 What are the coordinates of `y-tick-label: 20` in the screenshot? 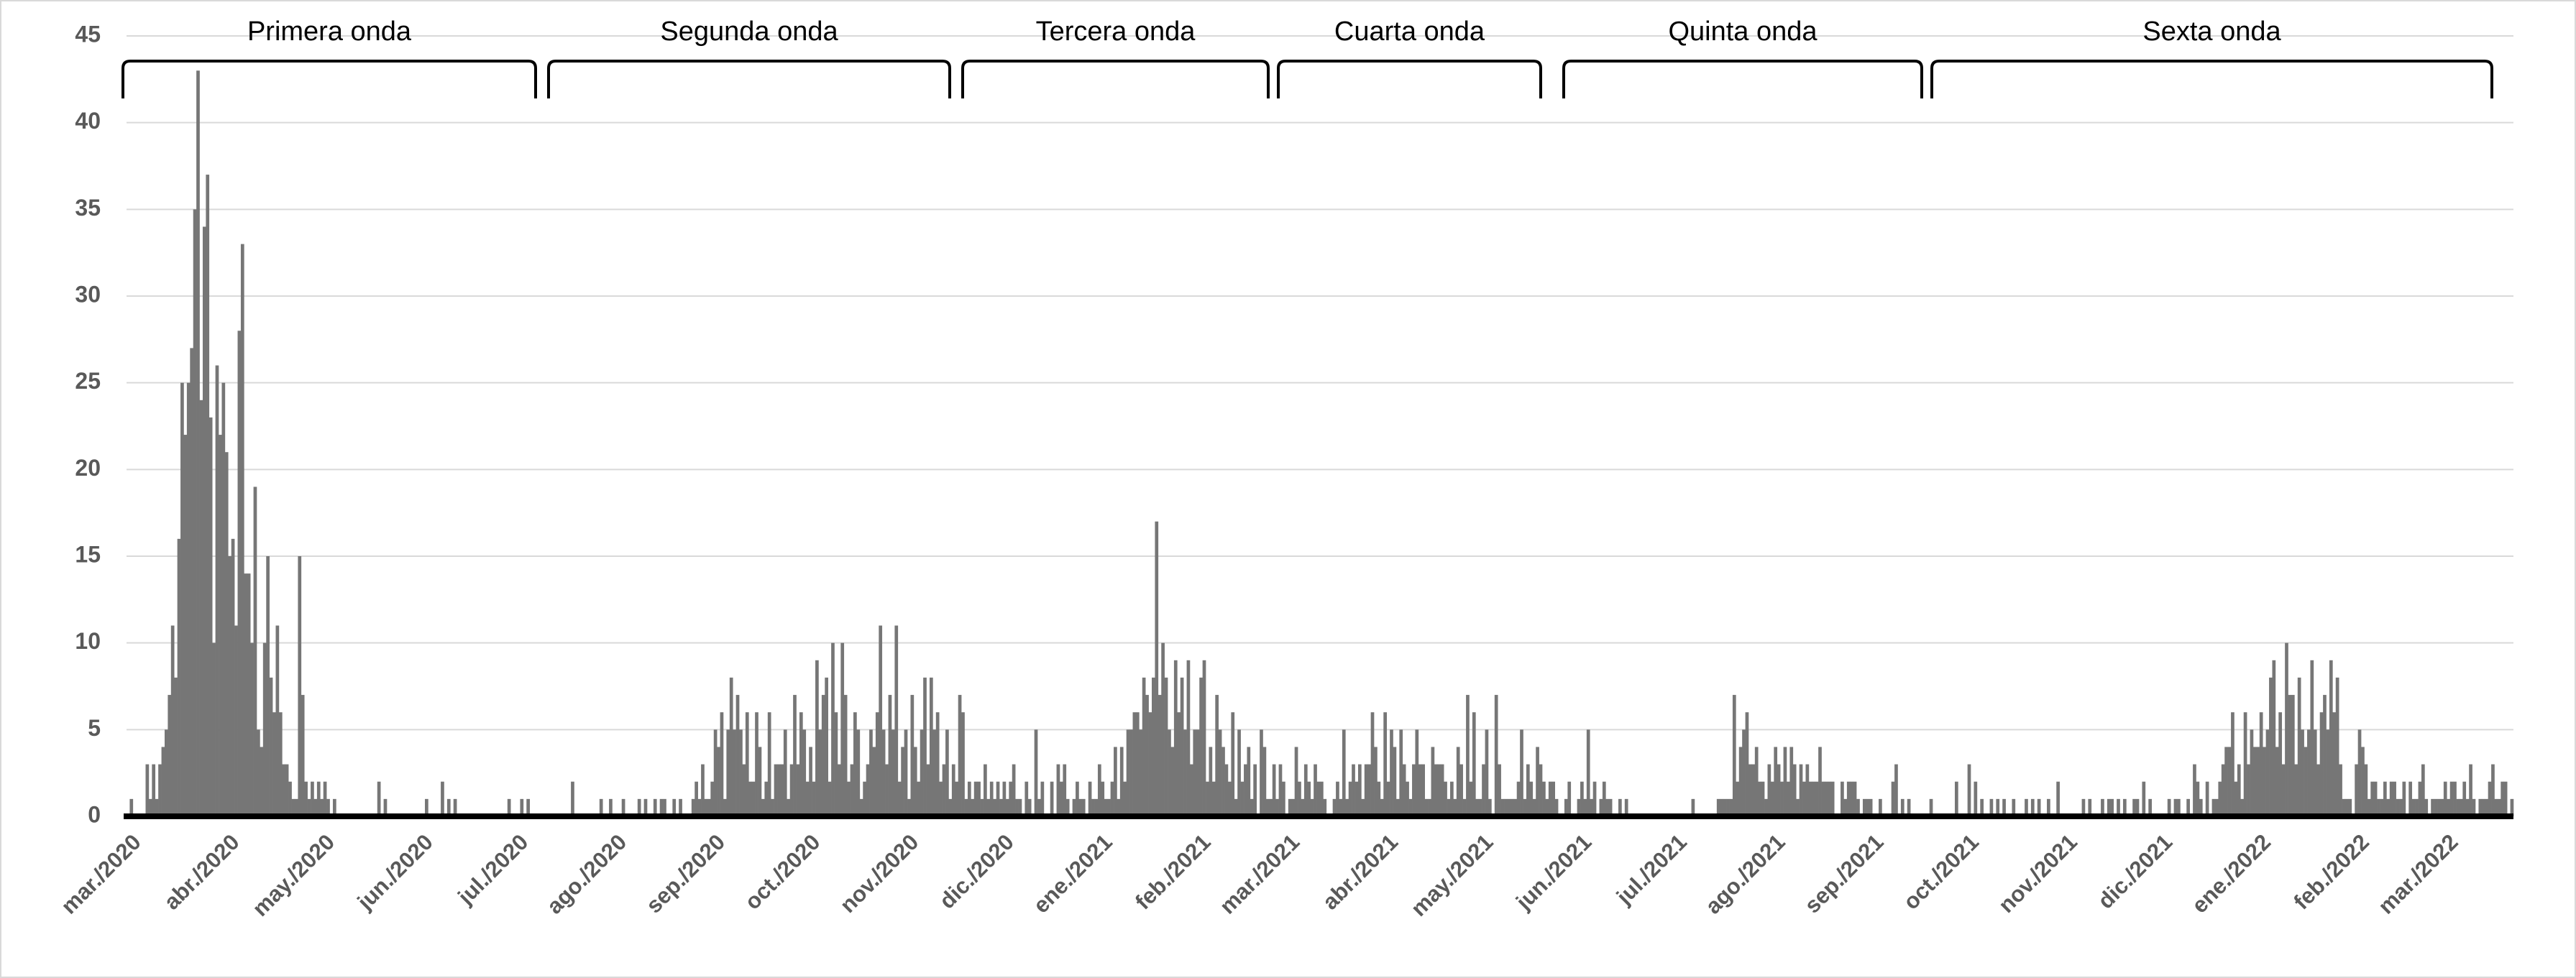 It's located at (88, 468).